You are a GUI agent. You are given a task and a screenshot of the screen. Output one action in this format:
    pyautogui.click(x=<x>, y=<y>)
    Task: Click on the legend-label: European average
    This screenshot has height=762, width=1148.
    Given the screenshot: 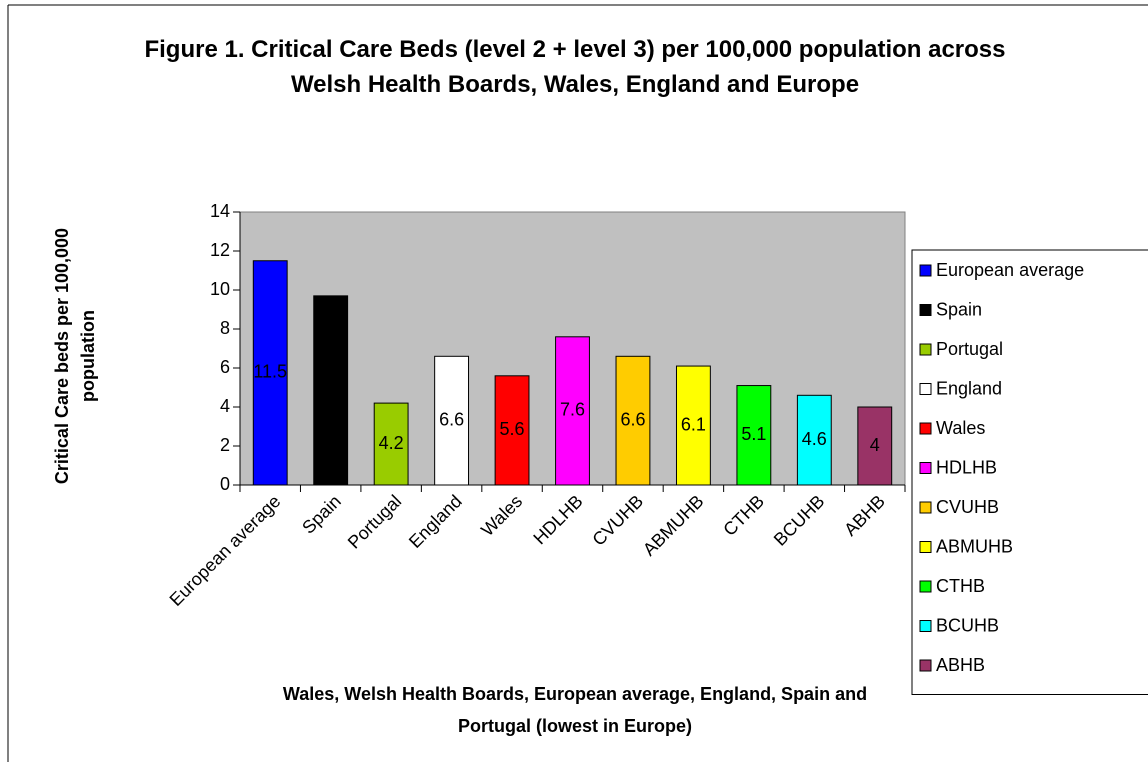 What is the action you would take?
    pyautogui.click(x=1010, y=270)
    